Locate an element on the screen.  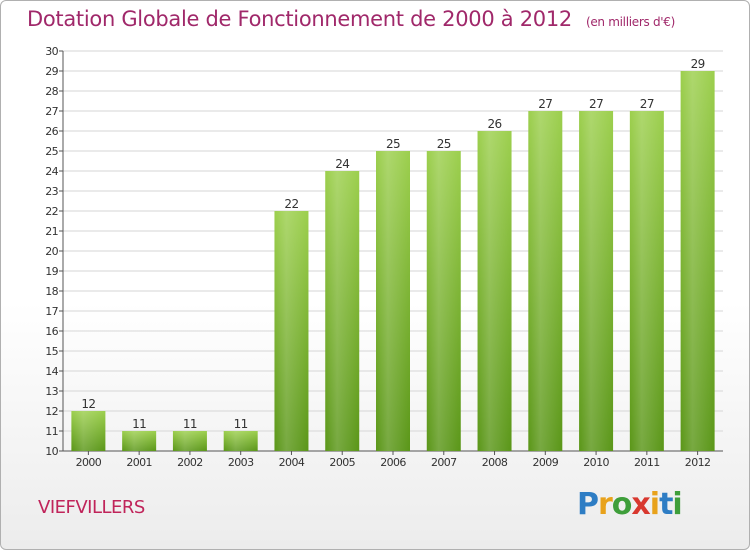
value-label-2008: 26 is located at coordinates (494, 124).